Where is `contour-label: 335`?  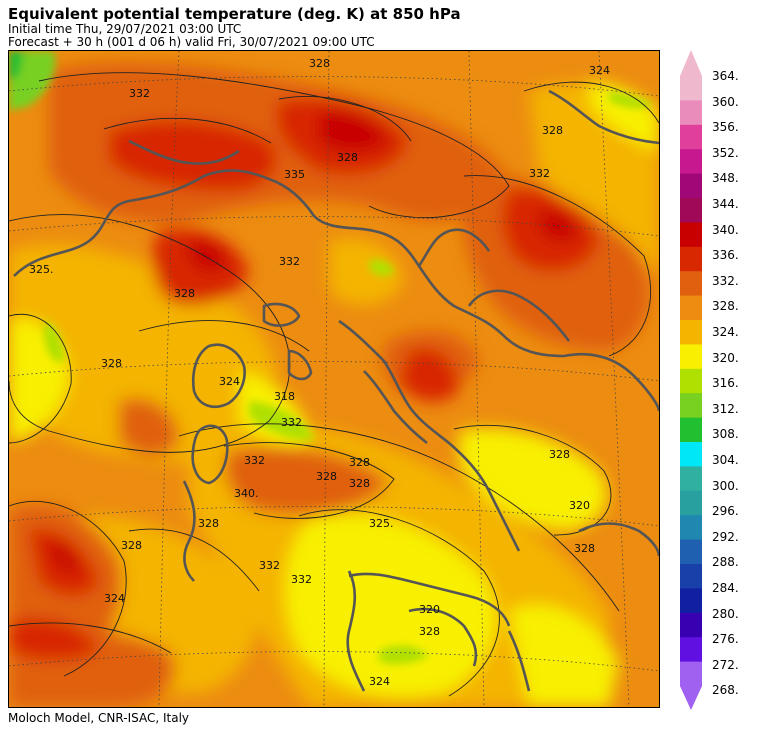
contour-label: 335 is located at coordinates (294, 174).